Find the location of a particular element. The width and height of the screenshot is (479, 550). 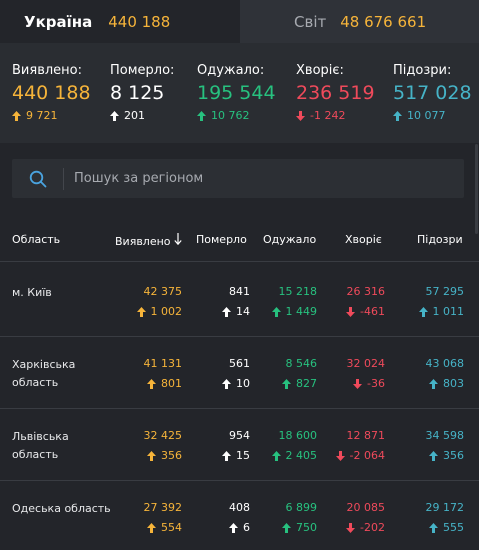

stat-died: Померло: 8 125 201 is located at coordinates (142, 92).